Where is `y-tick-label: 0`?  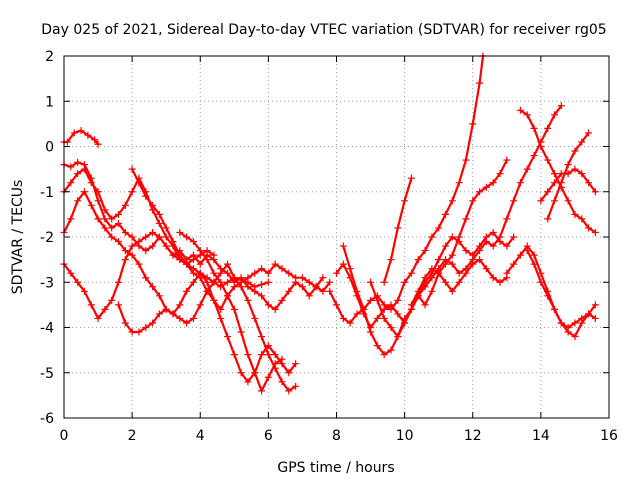
y-tick-label: 0 is located at coordinates (49, 148).